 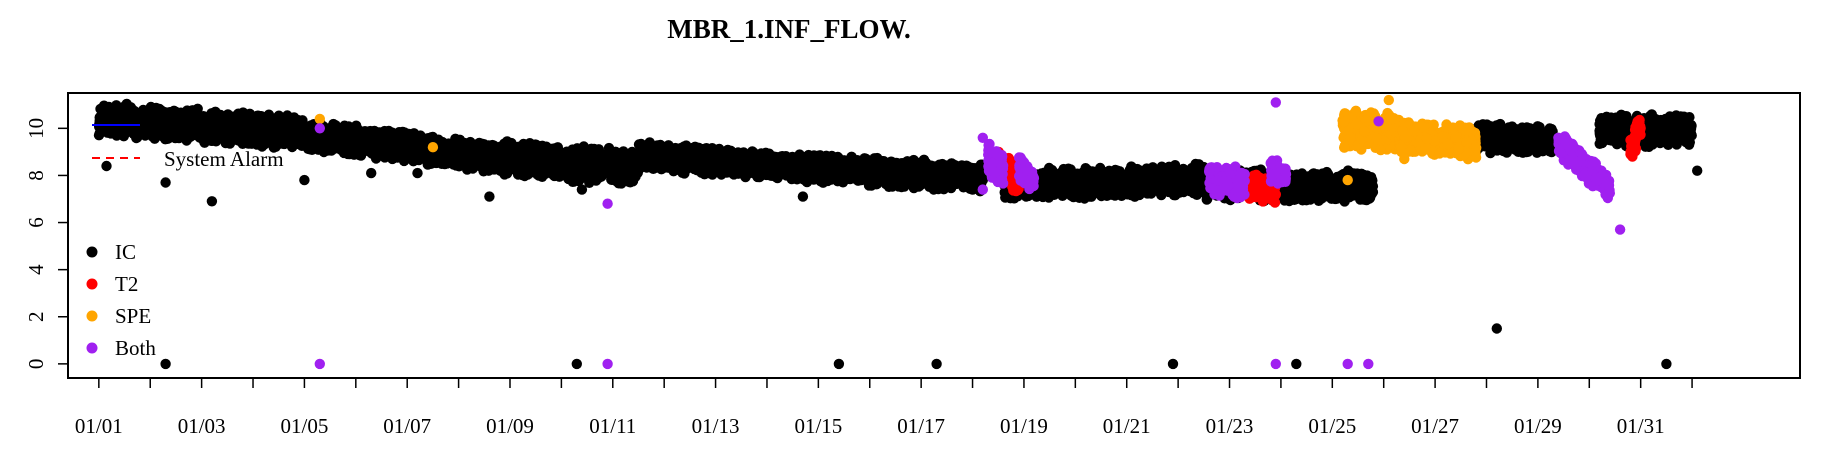 I want to click on chart-title: MBR_1.INF_FLOW., so click(x=789, y=29).